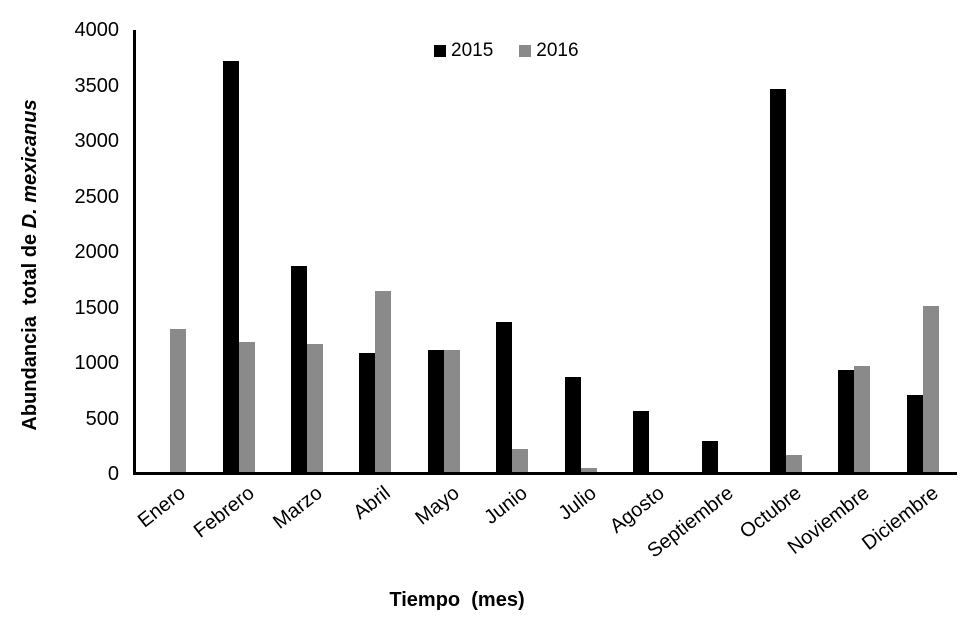  What do you see at coordinates (506, 51) in the screenshot?
I see `legend: 2015 2016` at bounding box center [506, 51].